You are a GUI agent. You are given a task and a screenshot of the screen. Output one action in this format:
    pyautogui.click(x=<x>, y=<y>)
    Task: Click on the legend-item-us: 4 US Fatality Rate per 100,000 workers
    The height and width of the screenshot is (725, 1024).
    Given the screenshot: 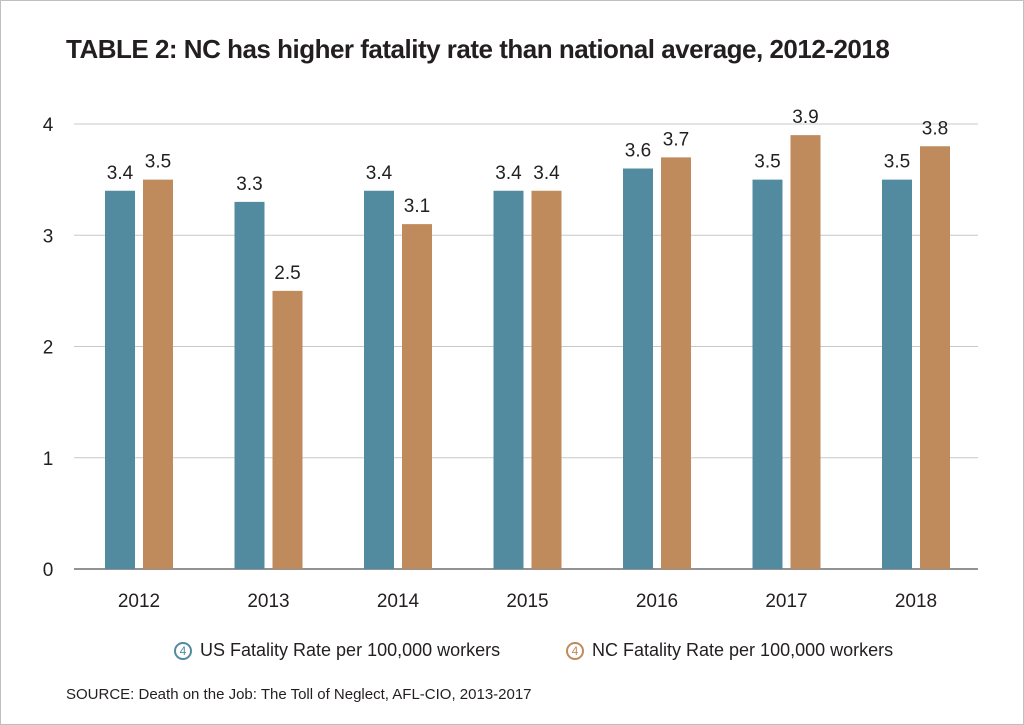 What is the action you would take?
    pyautogui.click(x=337, y=650)
    